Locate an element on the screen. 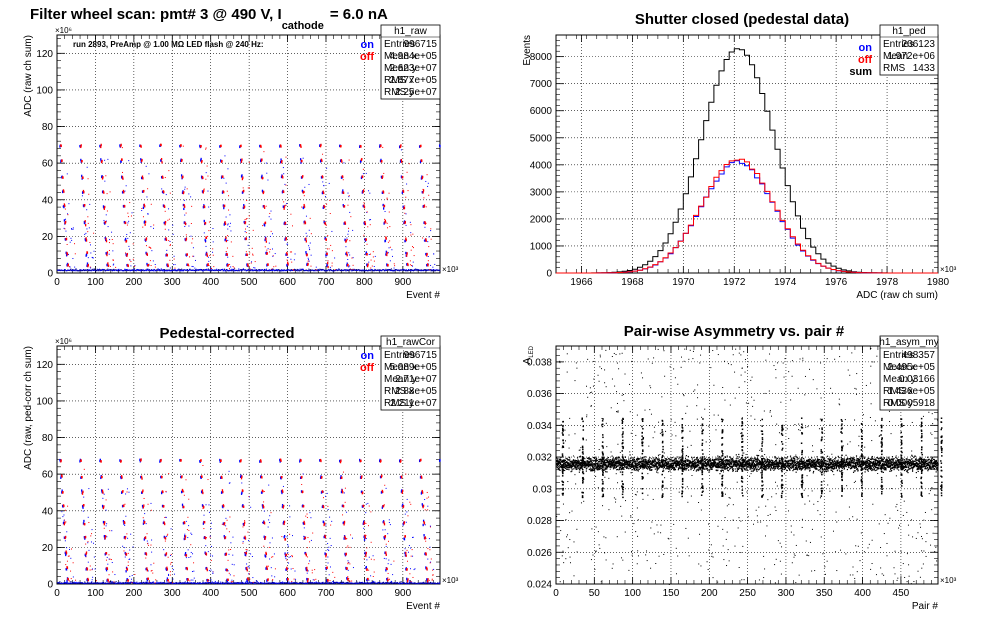 This screenshot has height=622, width=996. x-tick-label: 300 is located at coordinates (172, 282).